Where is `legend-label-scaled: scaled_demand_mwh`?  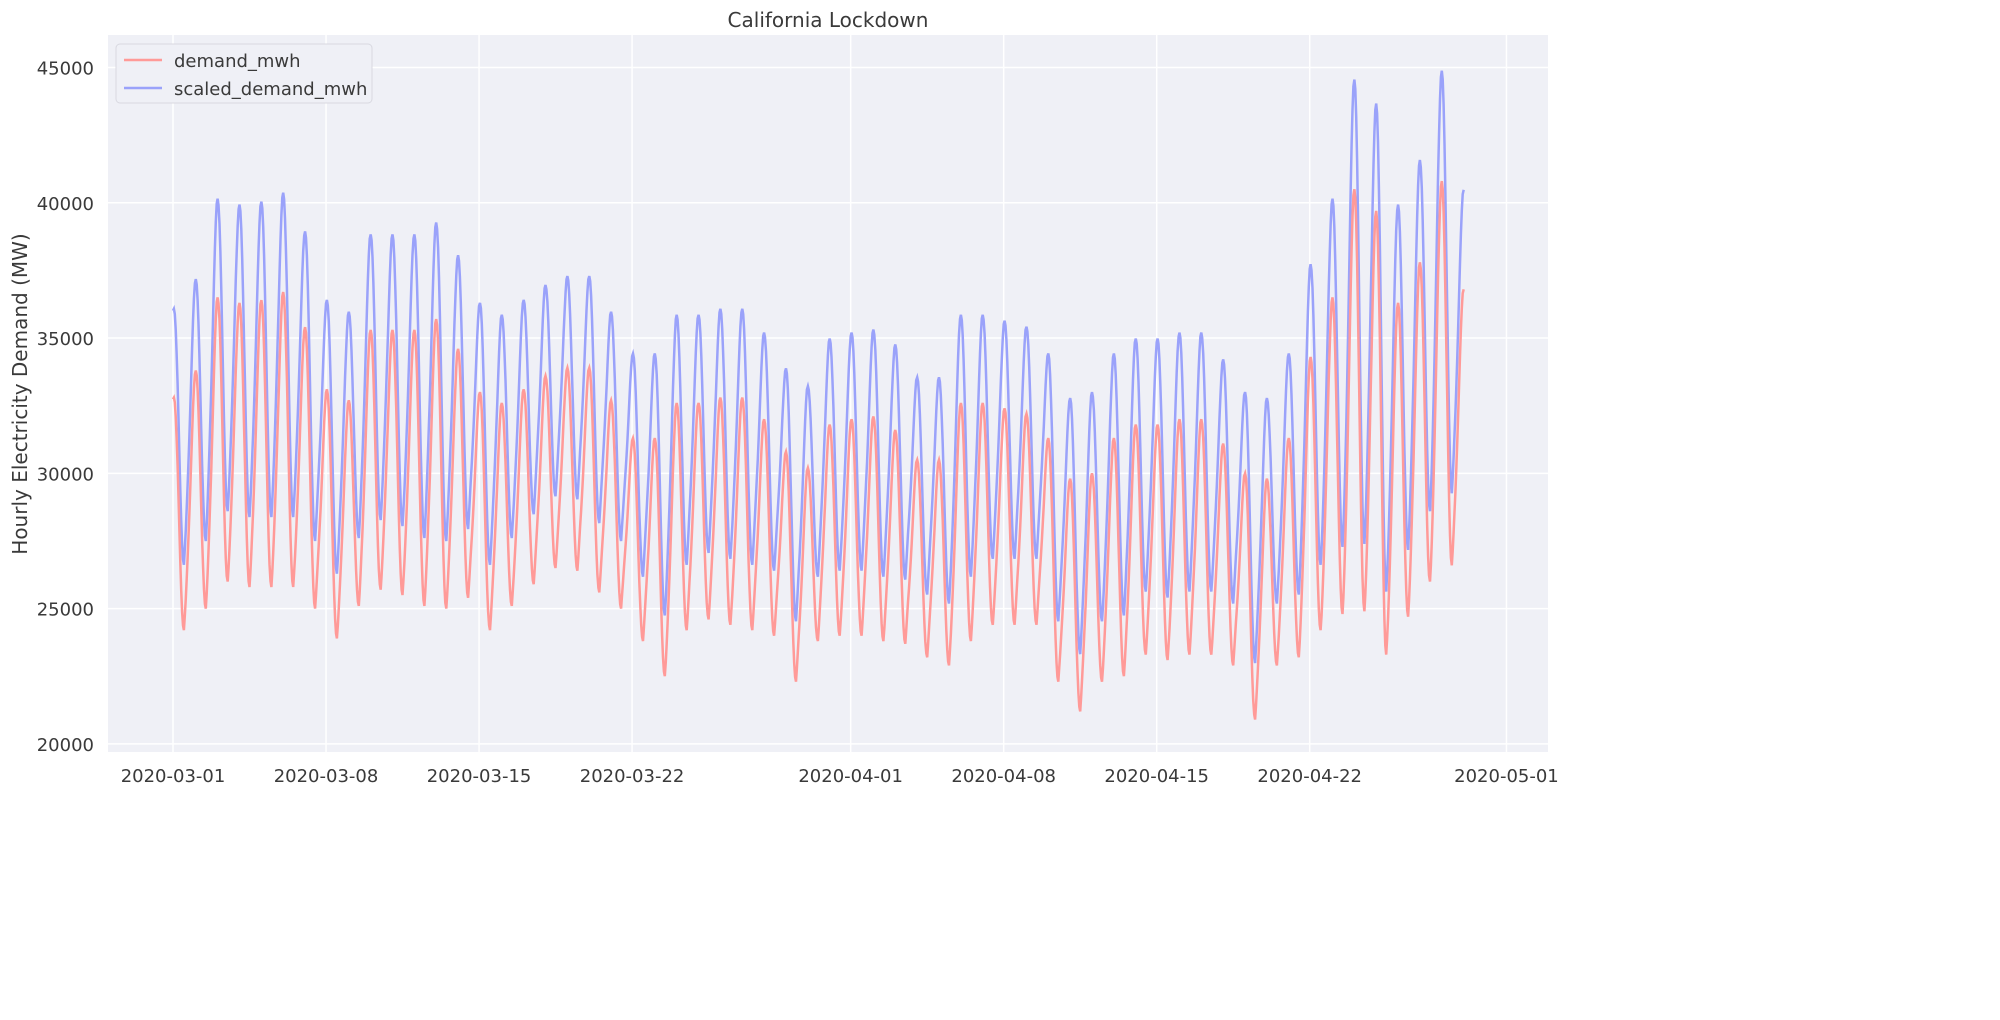
legend-label-scaled: scaled_demand_mwh is located at coordinates (270, 89).